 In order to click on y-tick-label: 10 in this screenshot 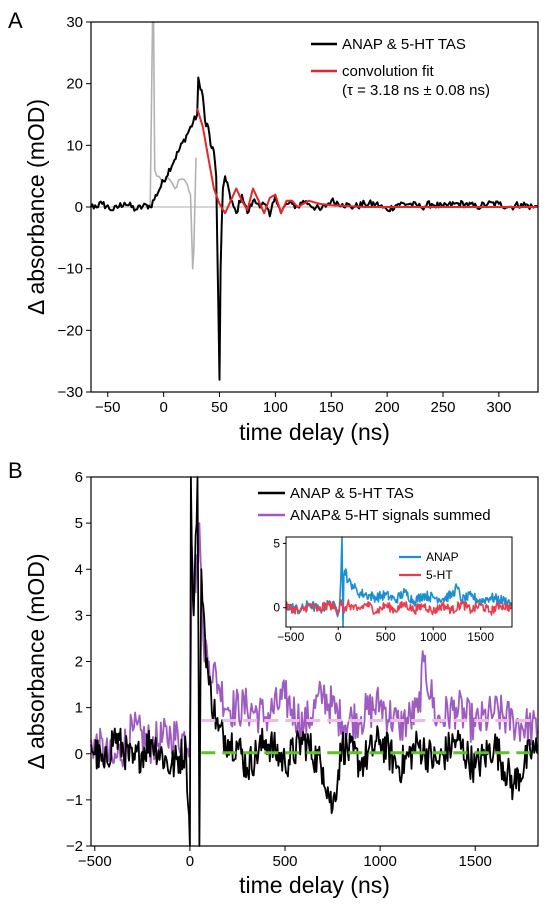, I will do `click(74, 145)`.